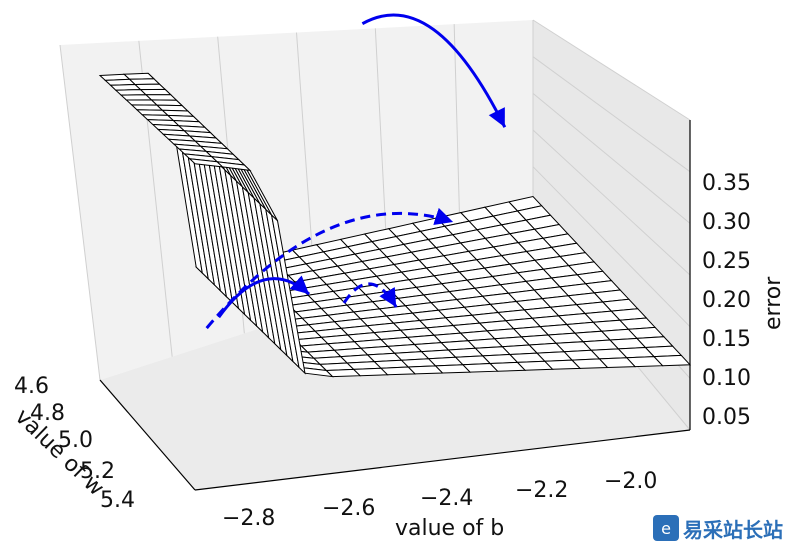  What do you see at coordinates (773, 303) in the screenshot?
I see `error-axis-label: error` at bounding box center [773, 303].